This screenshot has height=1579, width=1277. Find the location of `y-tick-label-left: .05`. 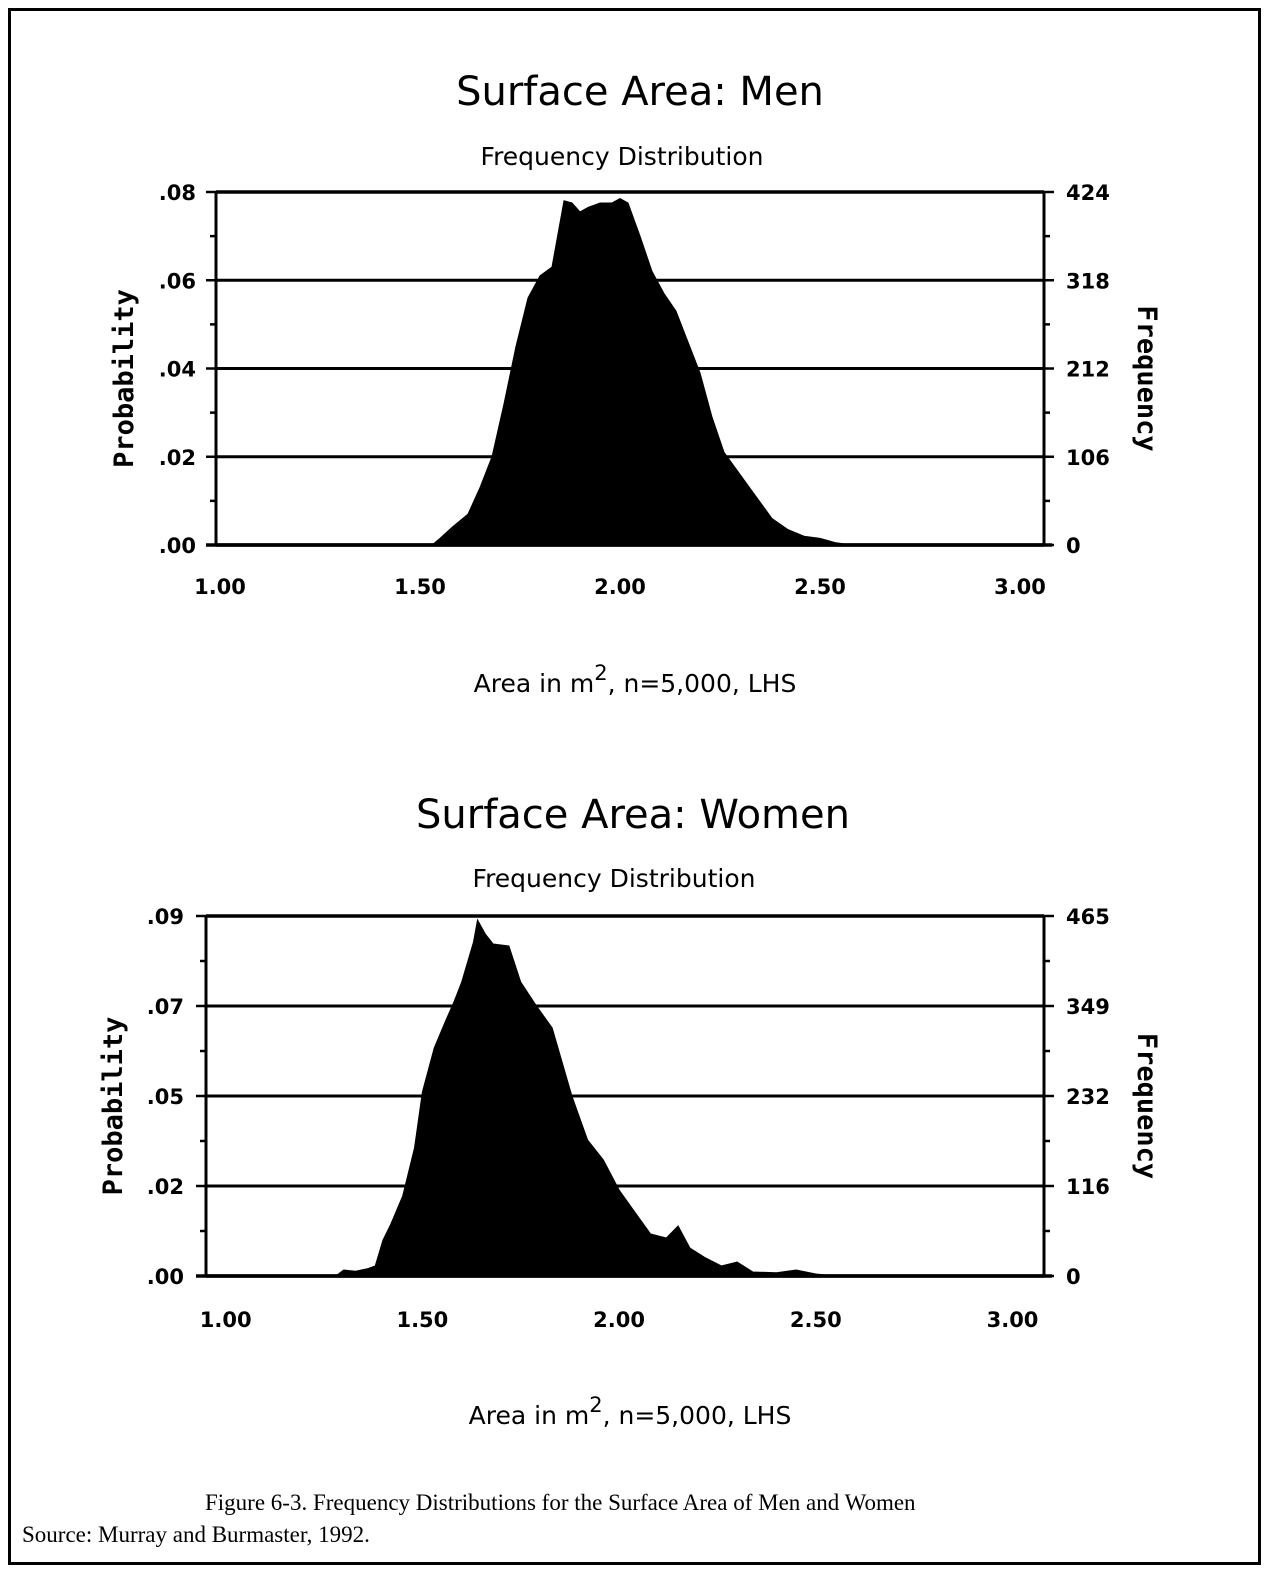

y-tick-label-left: .05 is located at coordinates (165, 1097).